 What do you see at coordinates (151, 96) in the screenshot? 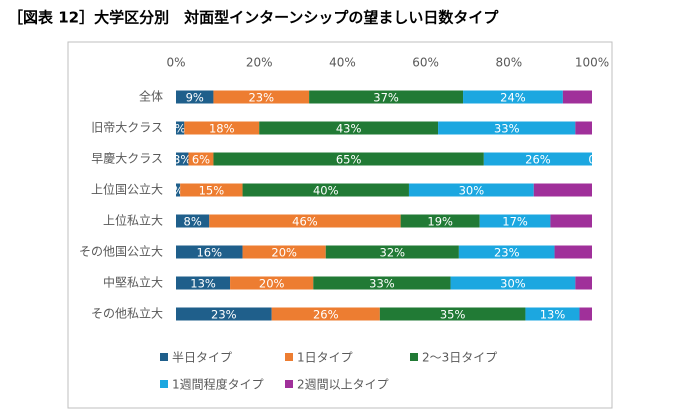
I see `y-tick-label: 全体` at bounding box center [151, 96].